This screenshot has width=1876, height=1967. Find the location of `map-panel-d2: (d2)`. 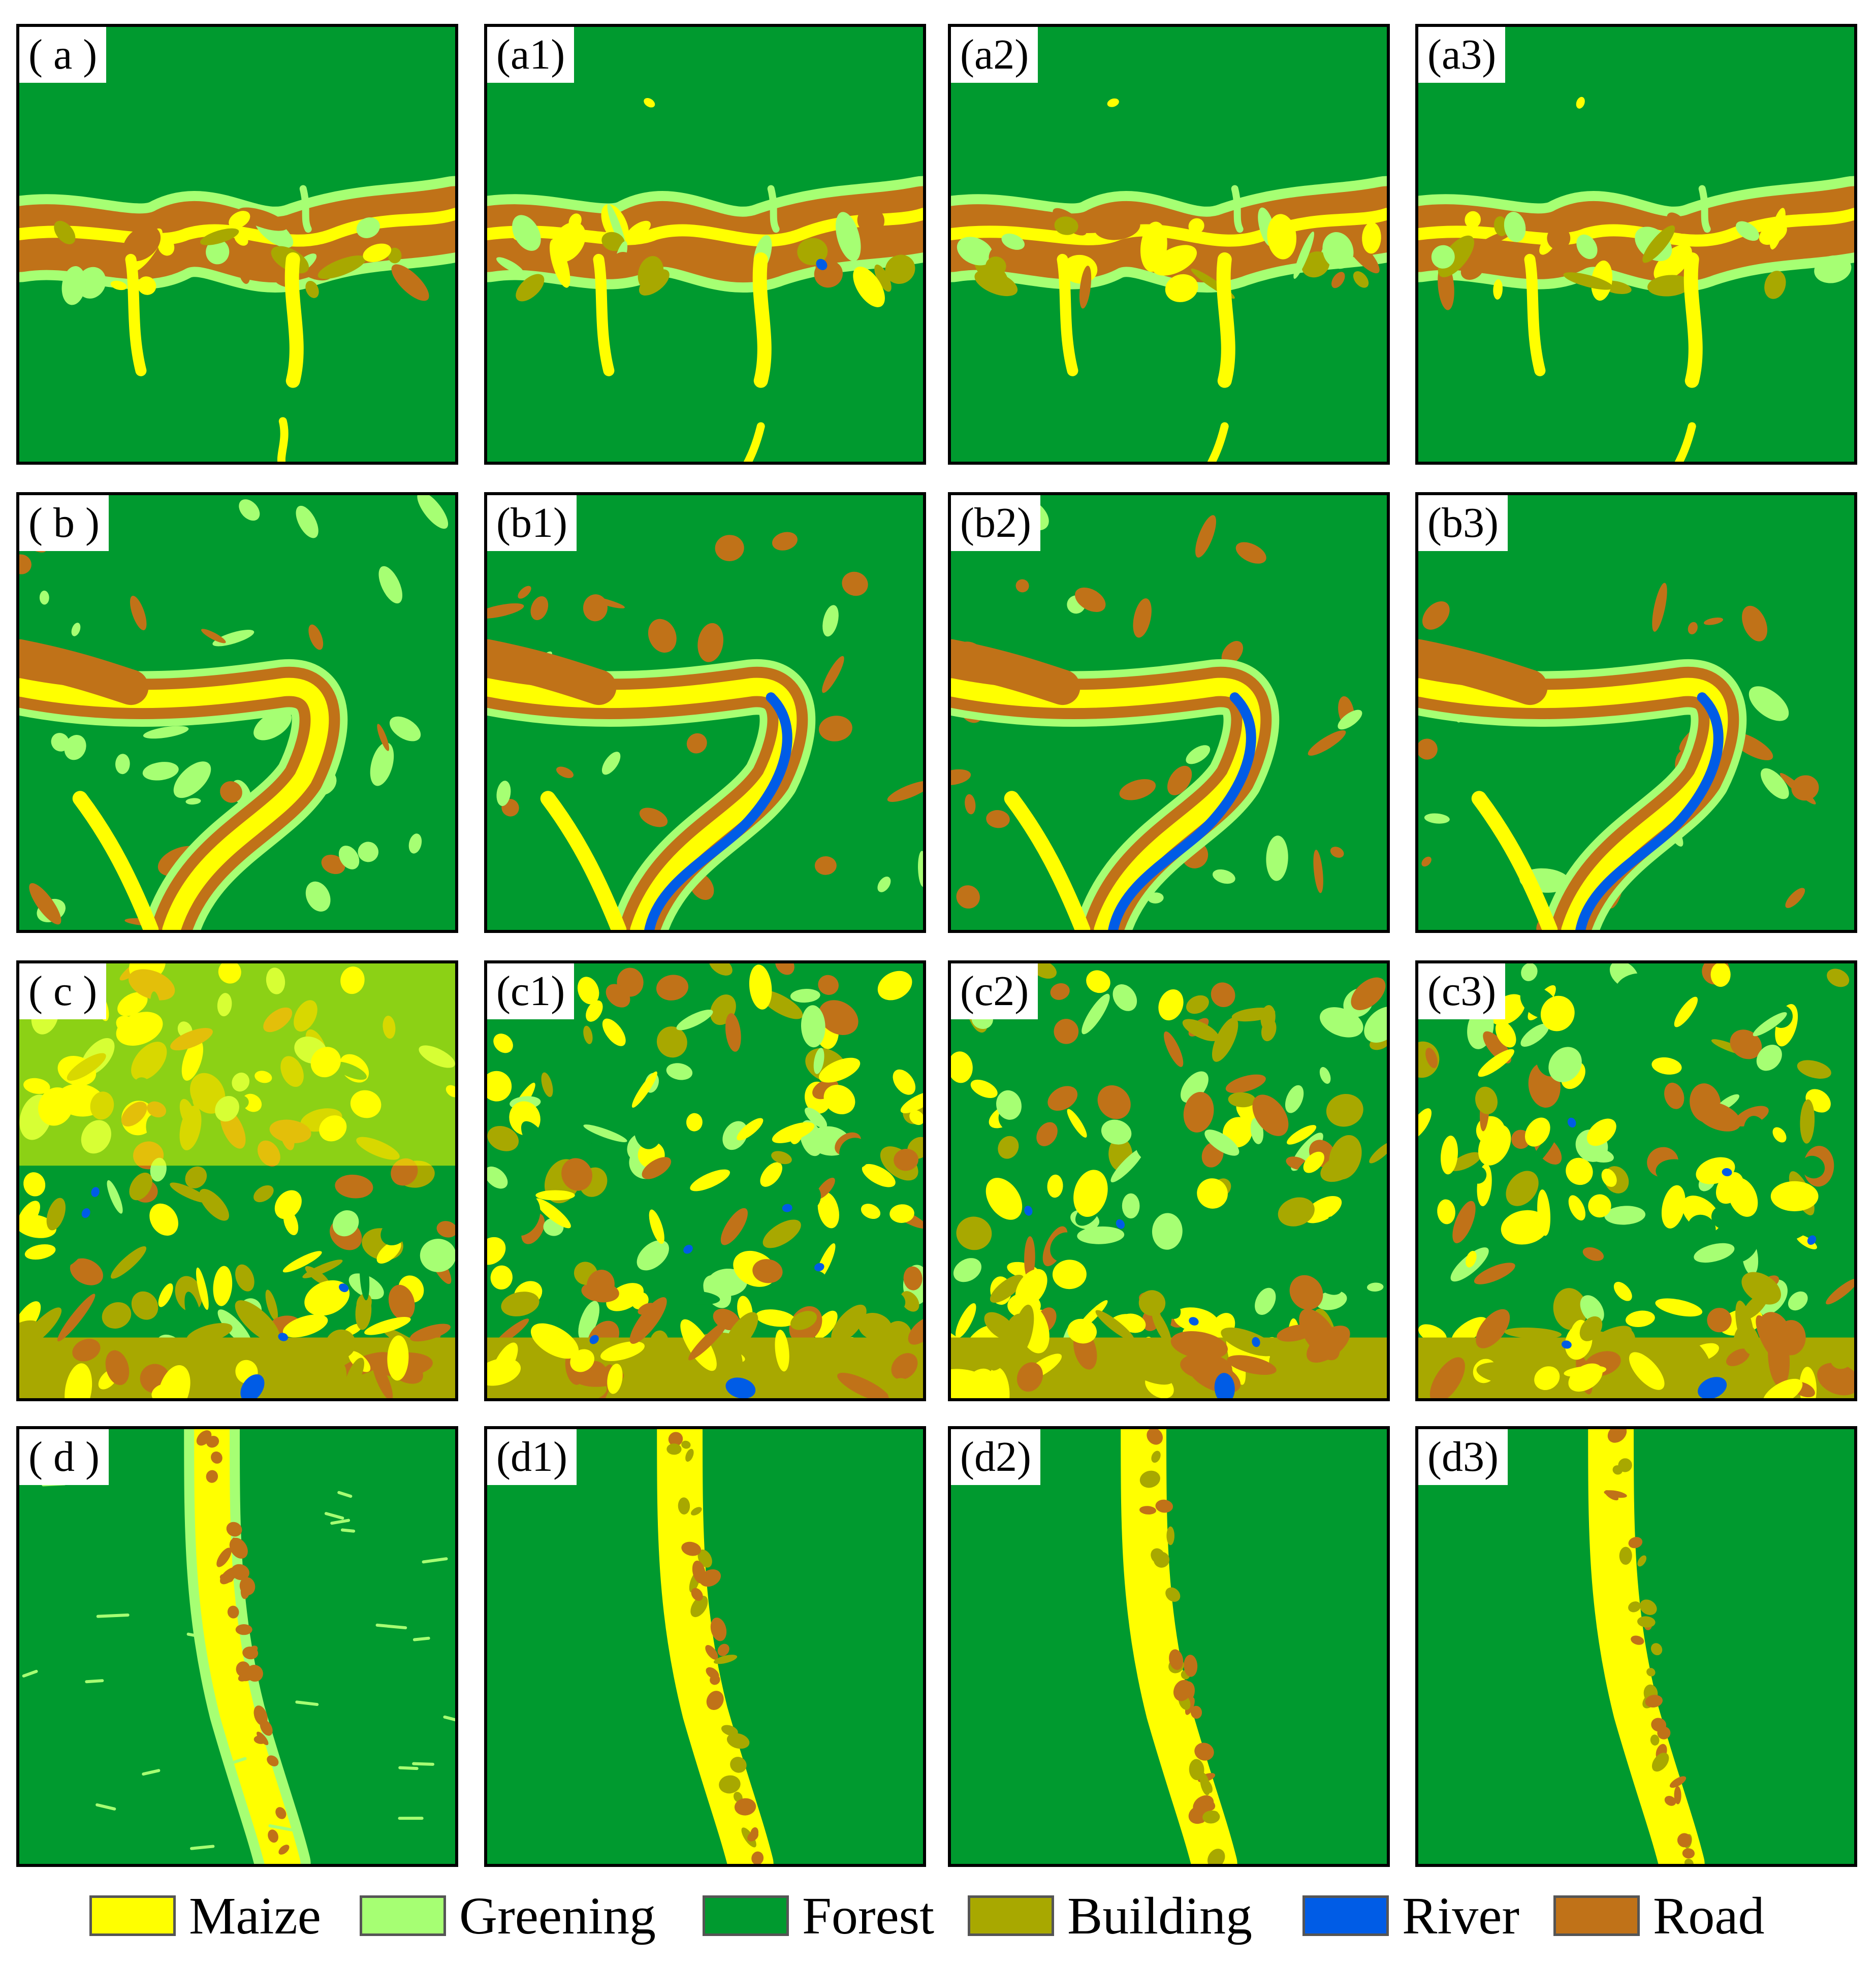

map-panel-d2: (d2) is located at coordinates (1169, 1646).